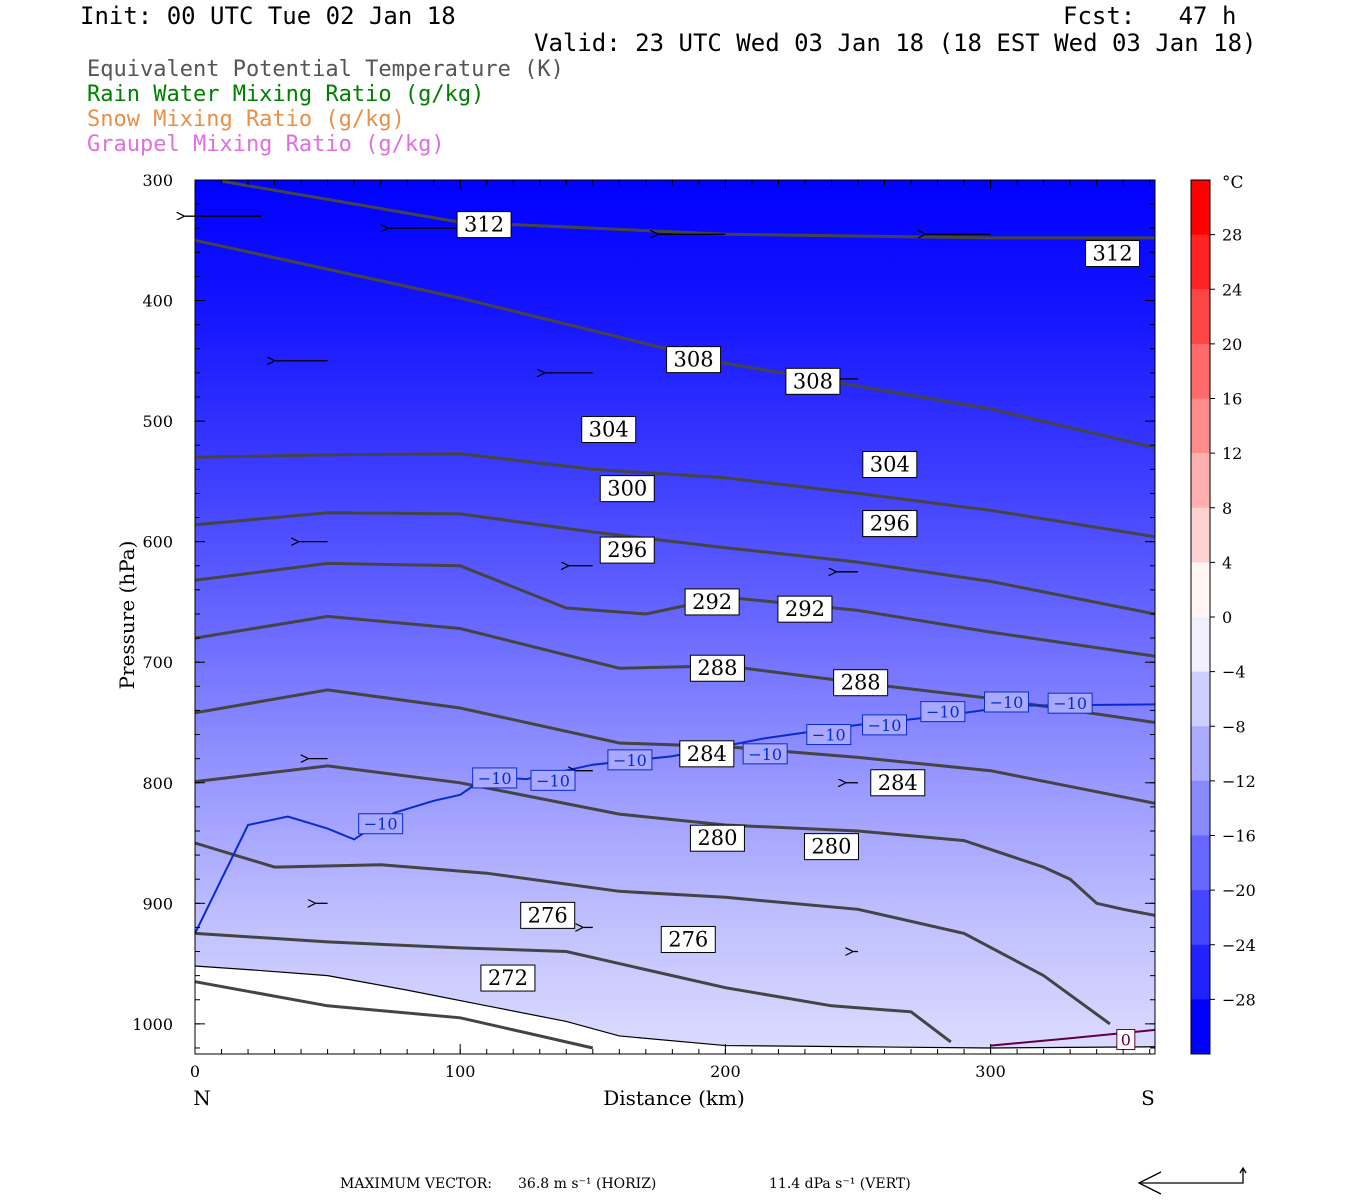 The height and width of the screenshot is (1200, 1350). I want to click on theta-e-label: 276, so click(688, 939).